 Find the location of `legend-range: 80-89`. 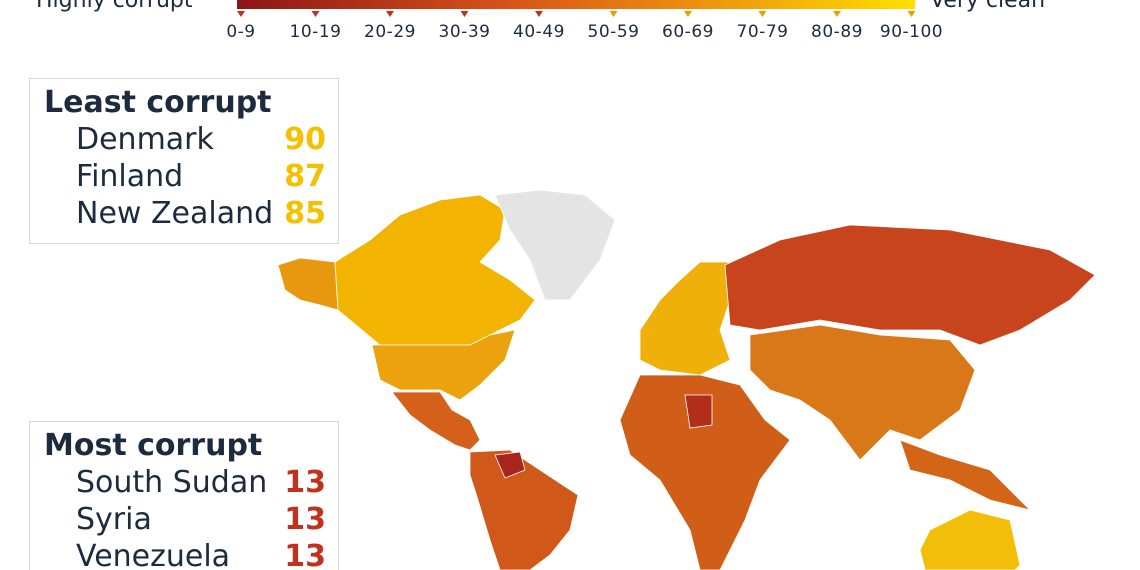

legend-range: 80-89 is located at coordinates (837, 32).